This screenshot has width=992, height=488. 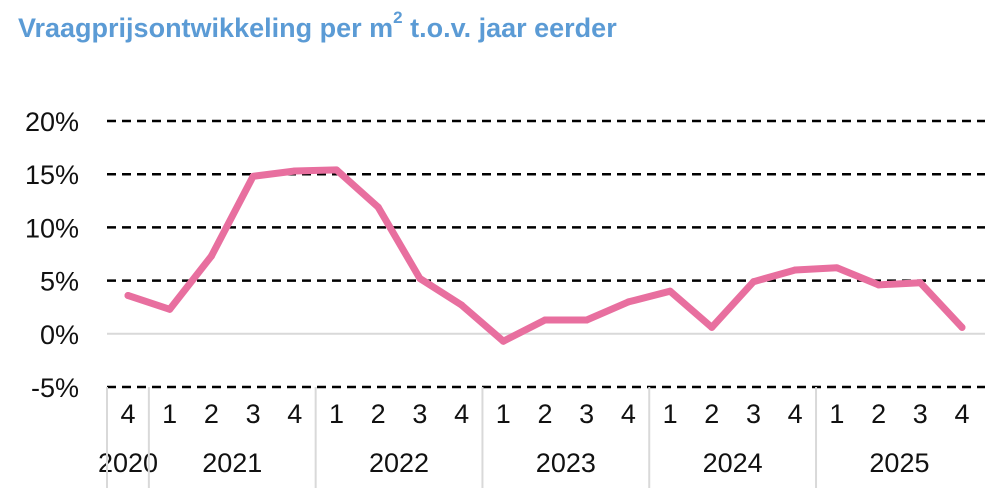 What do you see at coordinates (52, 255) in the screenshot?
I see `y-axis-tick-labels: -5% 0% 5% 10% 15% 20%` at bounding box center [52, 255].